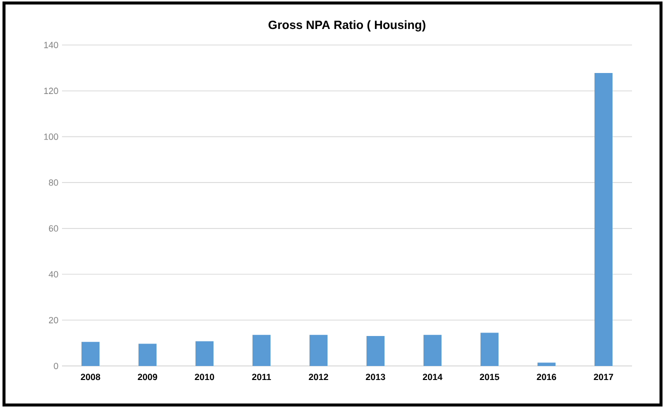 This screenshot has width=665, height=408. Describe the element at coordinates (490, 377) in the screenshot. I see `x-tick-label: 2015` at that location.